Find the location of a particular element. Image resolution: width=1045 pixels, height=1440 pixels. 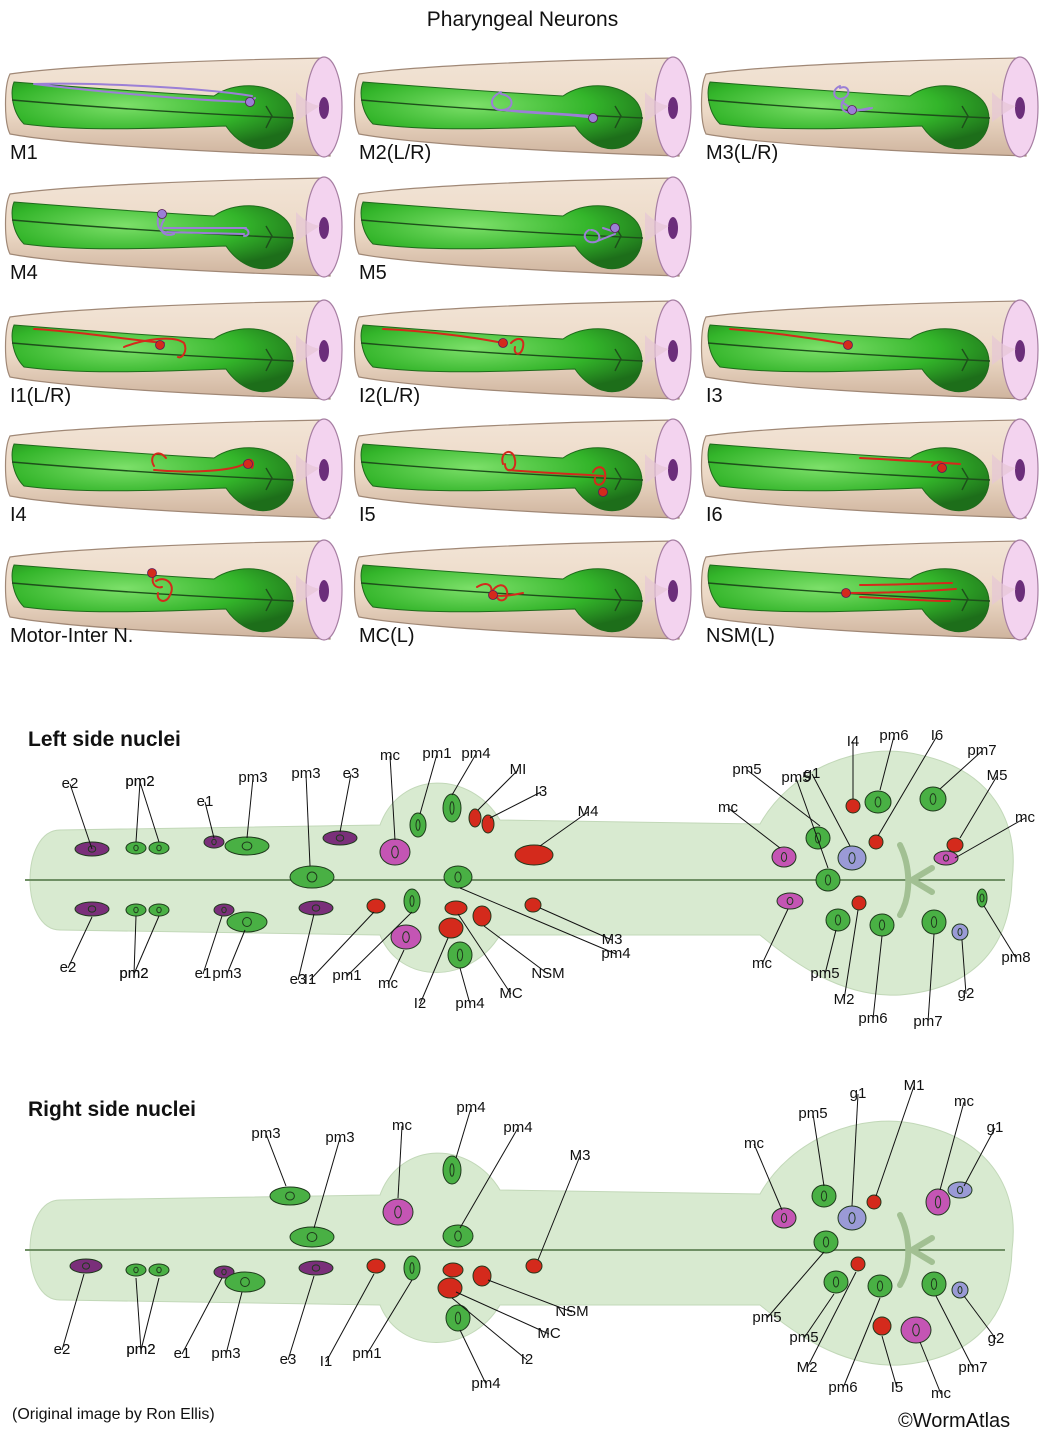

nucleus-label: I2 is located at coordinates (420, 1003).